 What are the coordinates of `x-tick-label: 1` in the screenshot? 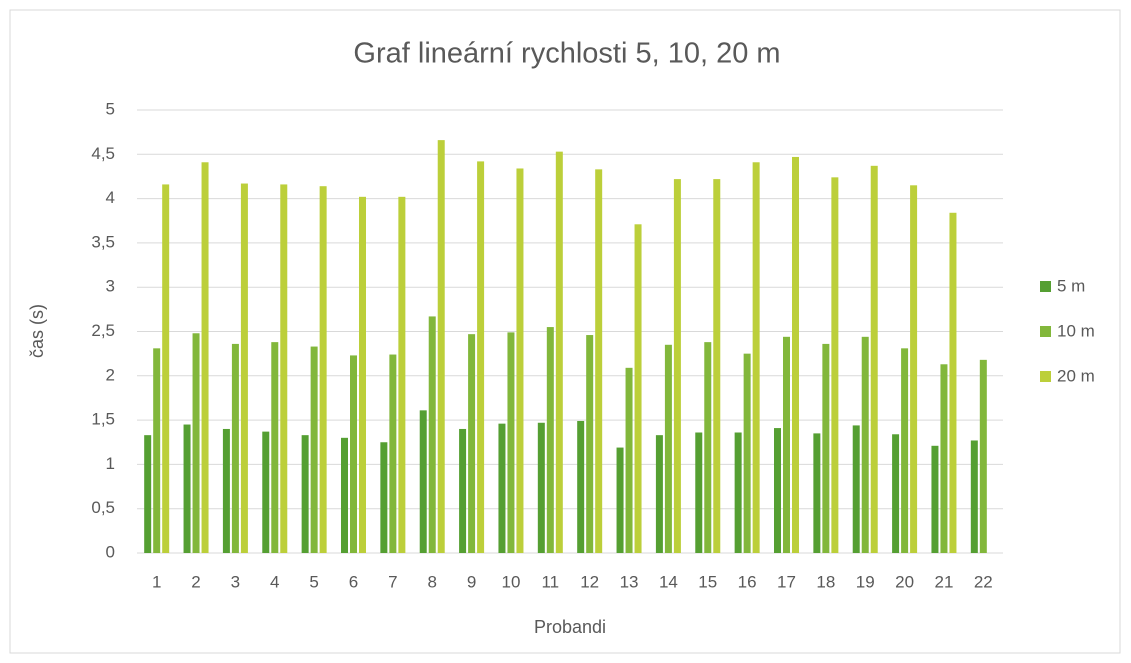 It's located at (156, 581).